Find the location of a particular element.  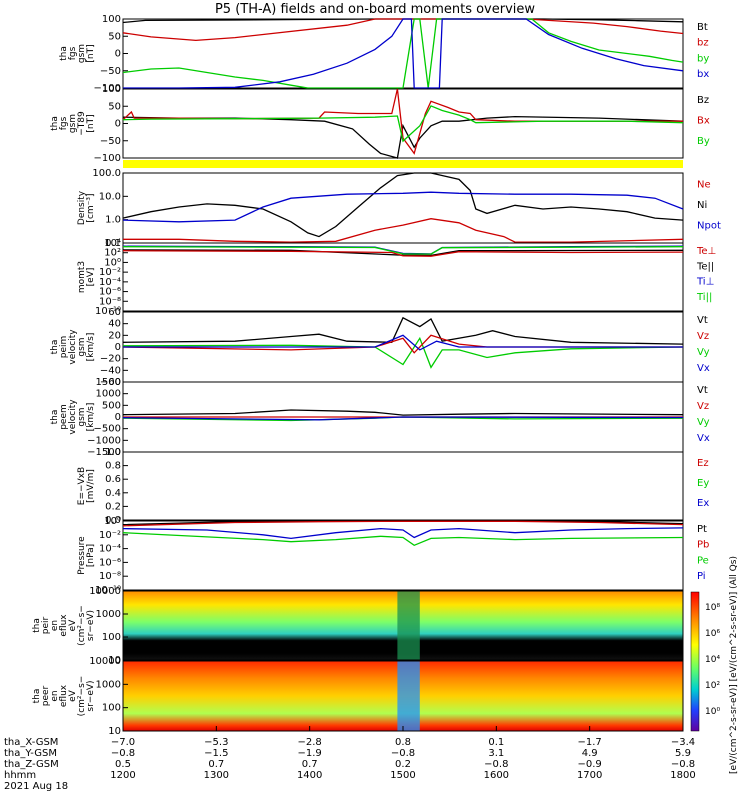

y-tick-label: −40 is located at coordinates (110, 370).